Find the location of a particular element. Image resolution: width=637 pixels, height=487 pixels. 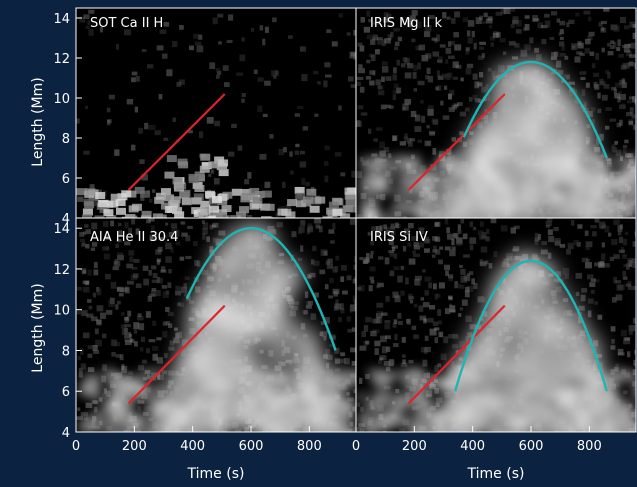

panel-title-aia: AIA He II 30.4 is located at coordinates (134, 237).